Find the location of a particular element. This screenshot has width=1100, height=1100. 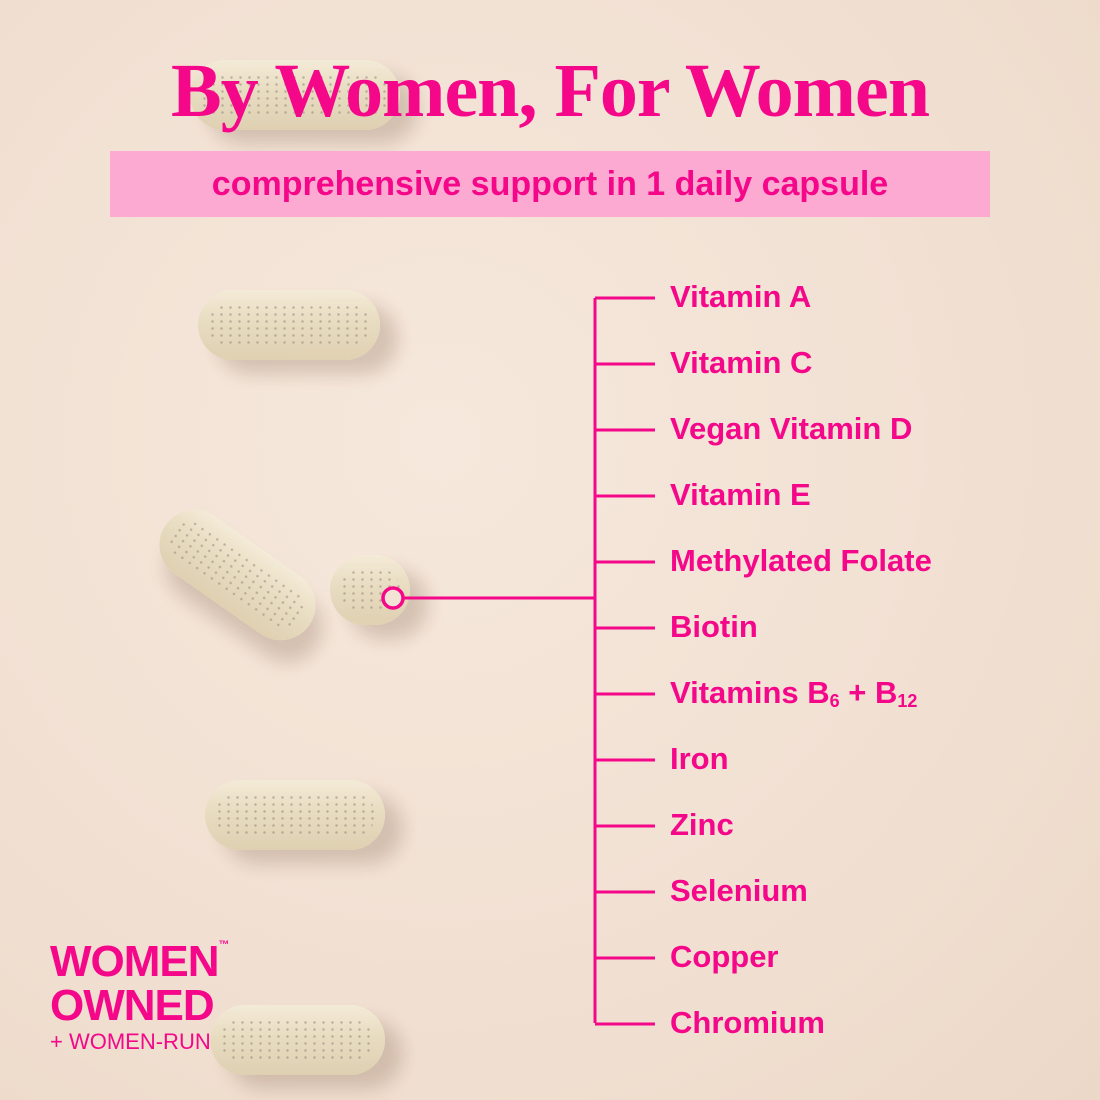

page-title: By Women, For Women is located at coordinates (550, 91).